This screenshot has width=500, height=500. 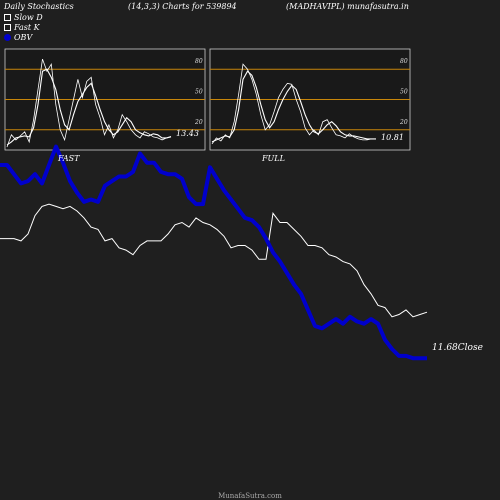 I want to click on panel-full-label: FULL, so click(x=273, y=158).